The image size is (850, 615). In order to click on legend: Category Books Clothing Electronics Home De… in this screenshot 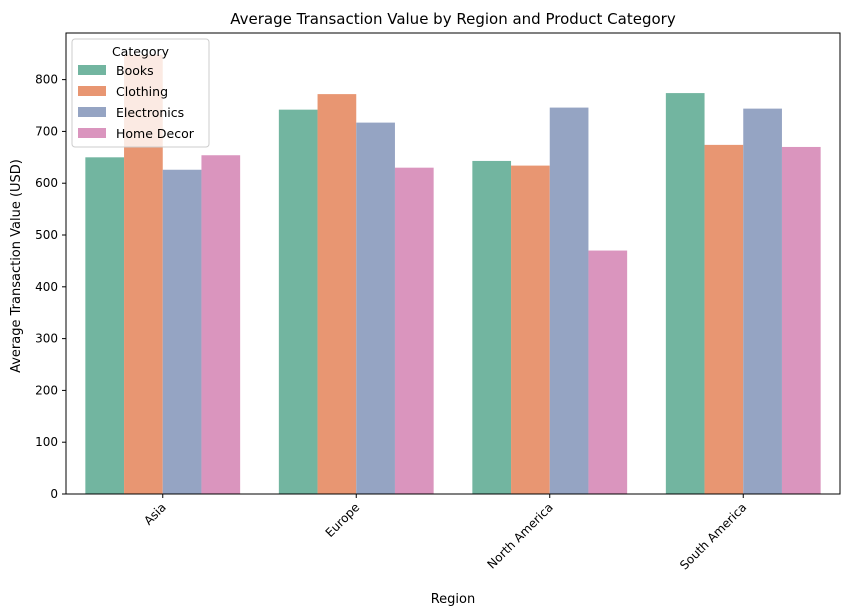, I will do `click(140, 93)`.